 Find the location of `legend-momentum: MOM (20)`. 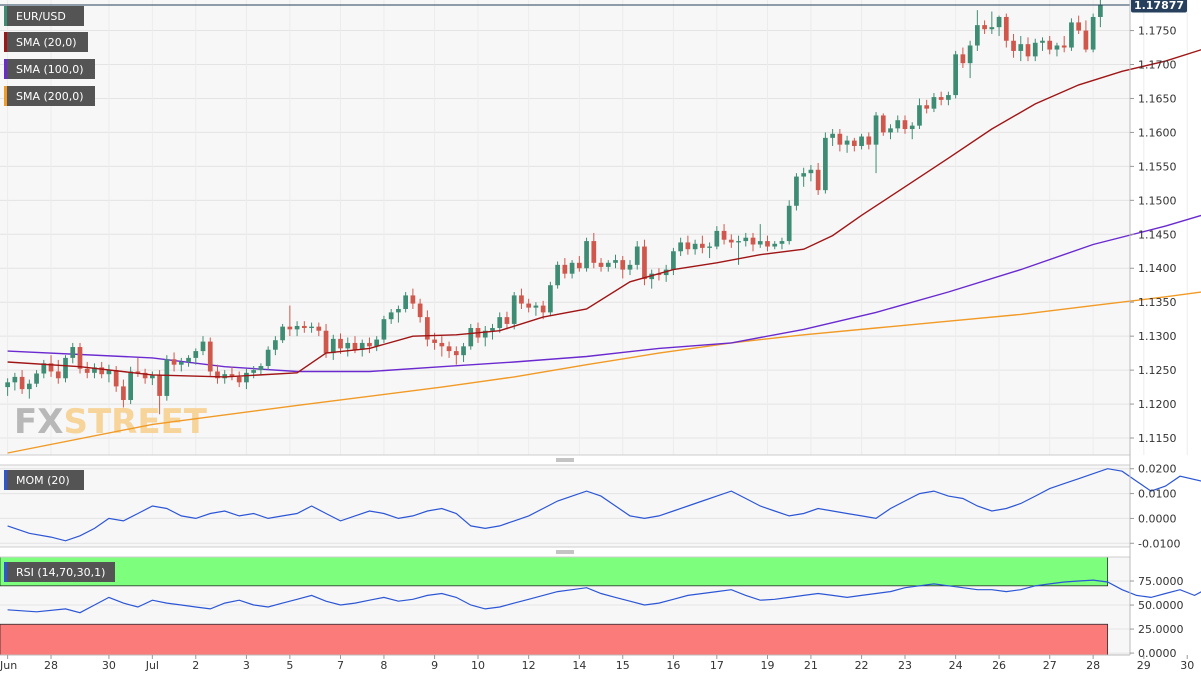

legend-momentum: MOM (20) is located at coordinates (44, 480).